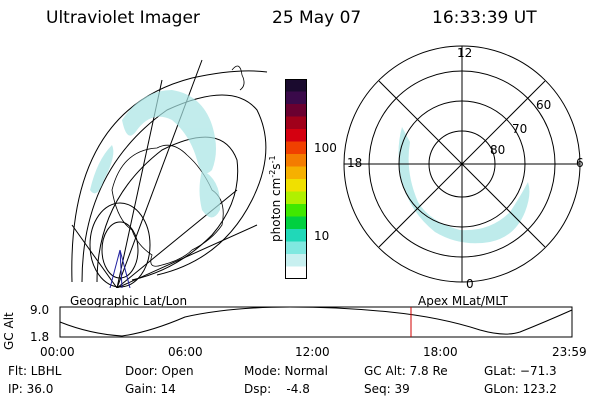  Describe the element at coordinates (322, 236) in the screenshot. I see `colorbar-tick-10: 10` at that location.